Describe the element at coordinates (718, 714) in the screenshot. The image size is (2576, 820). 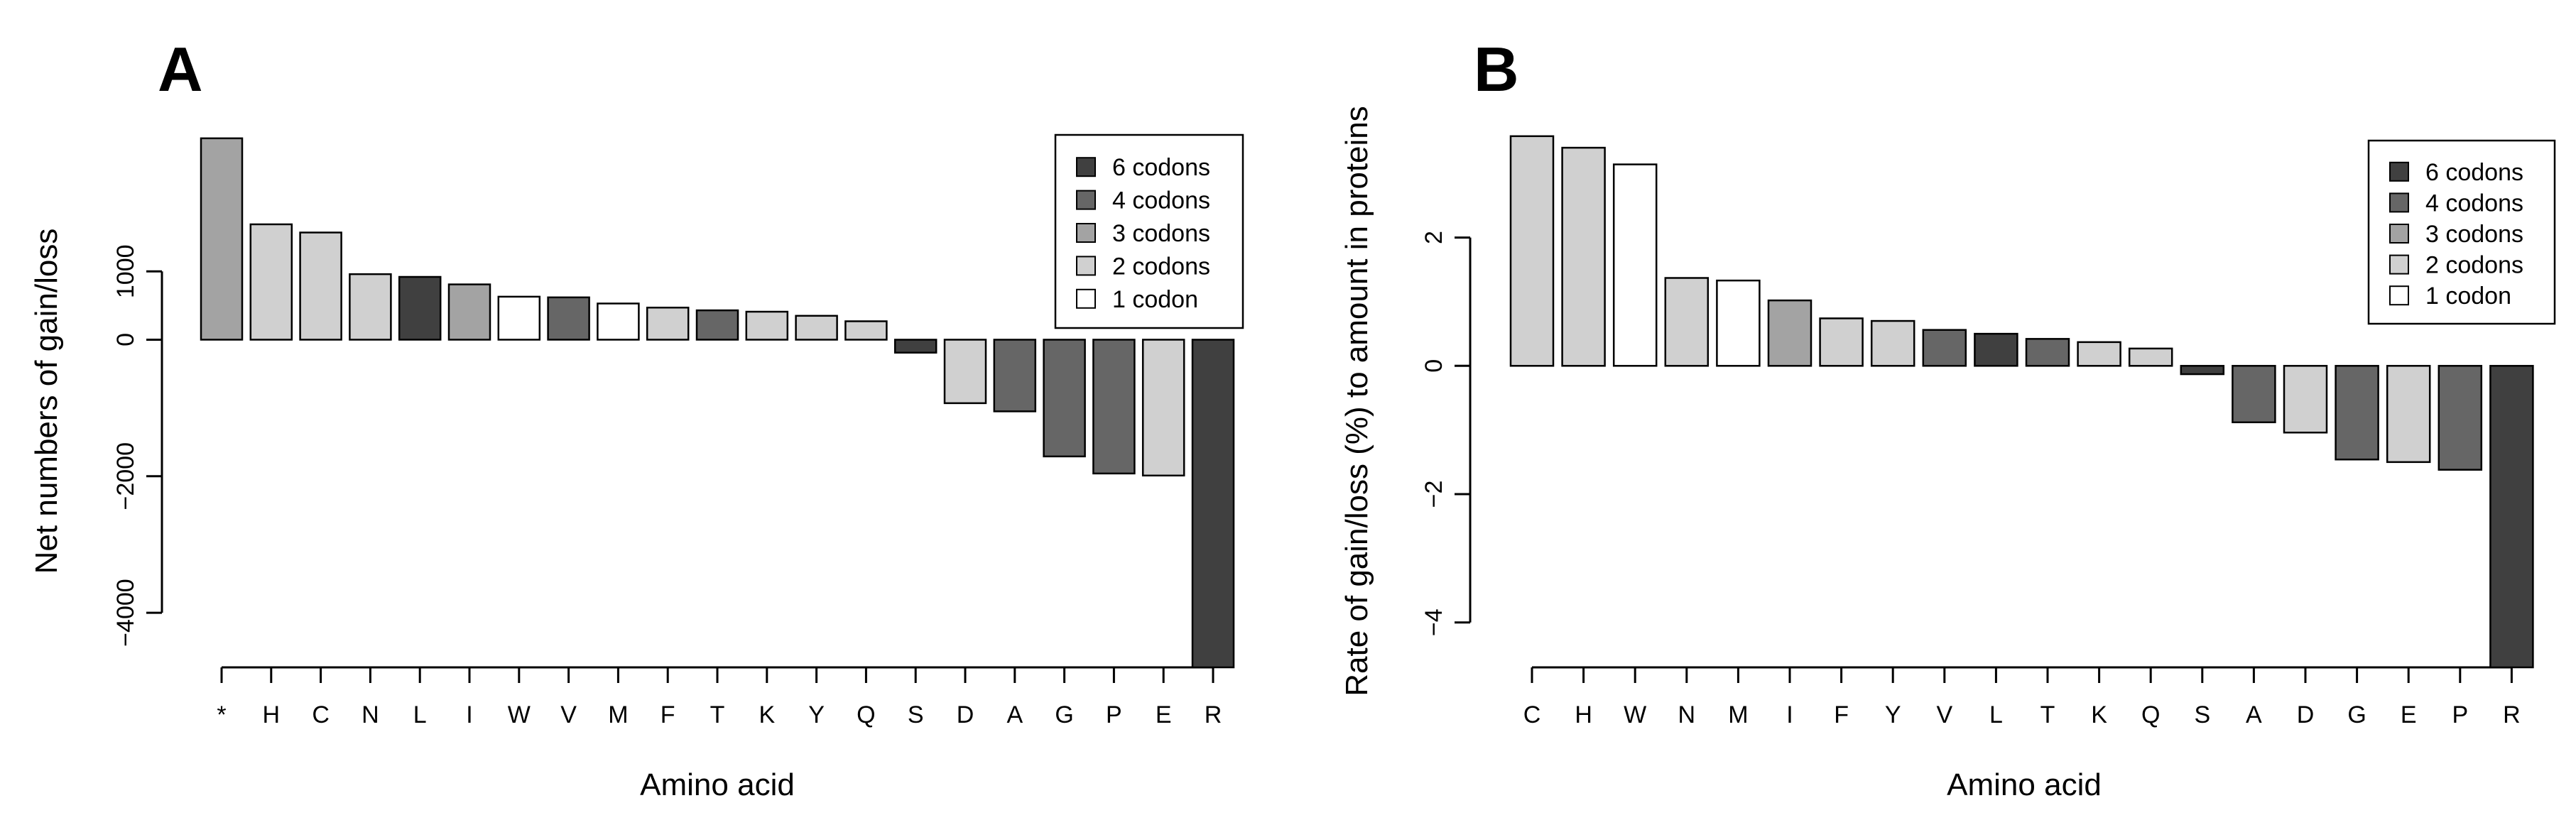
I see `panel-a-x-tick-label: T` at that location.